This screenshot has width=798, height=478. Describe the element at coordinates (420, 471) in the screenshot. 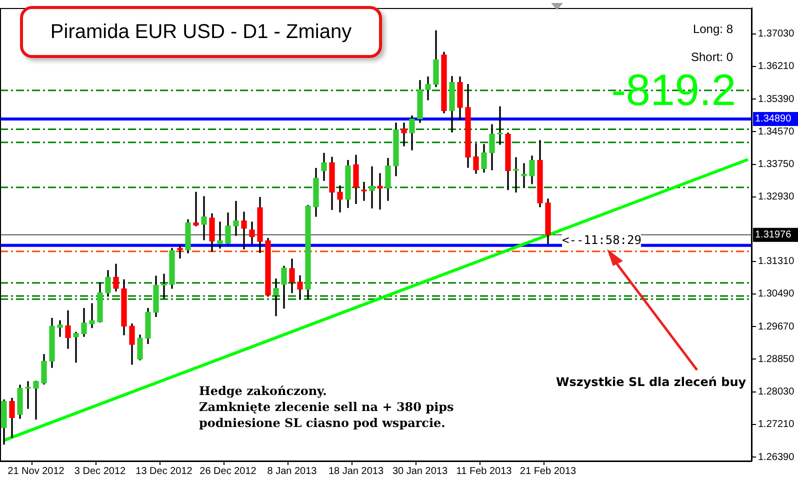

I see `x-tick-label: 30 Jan 2013` at that location.